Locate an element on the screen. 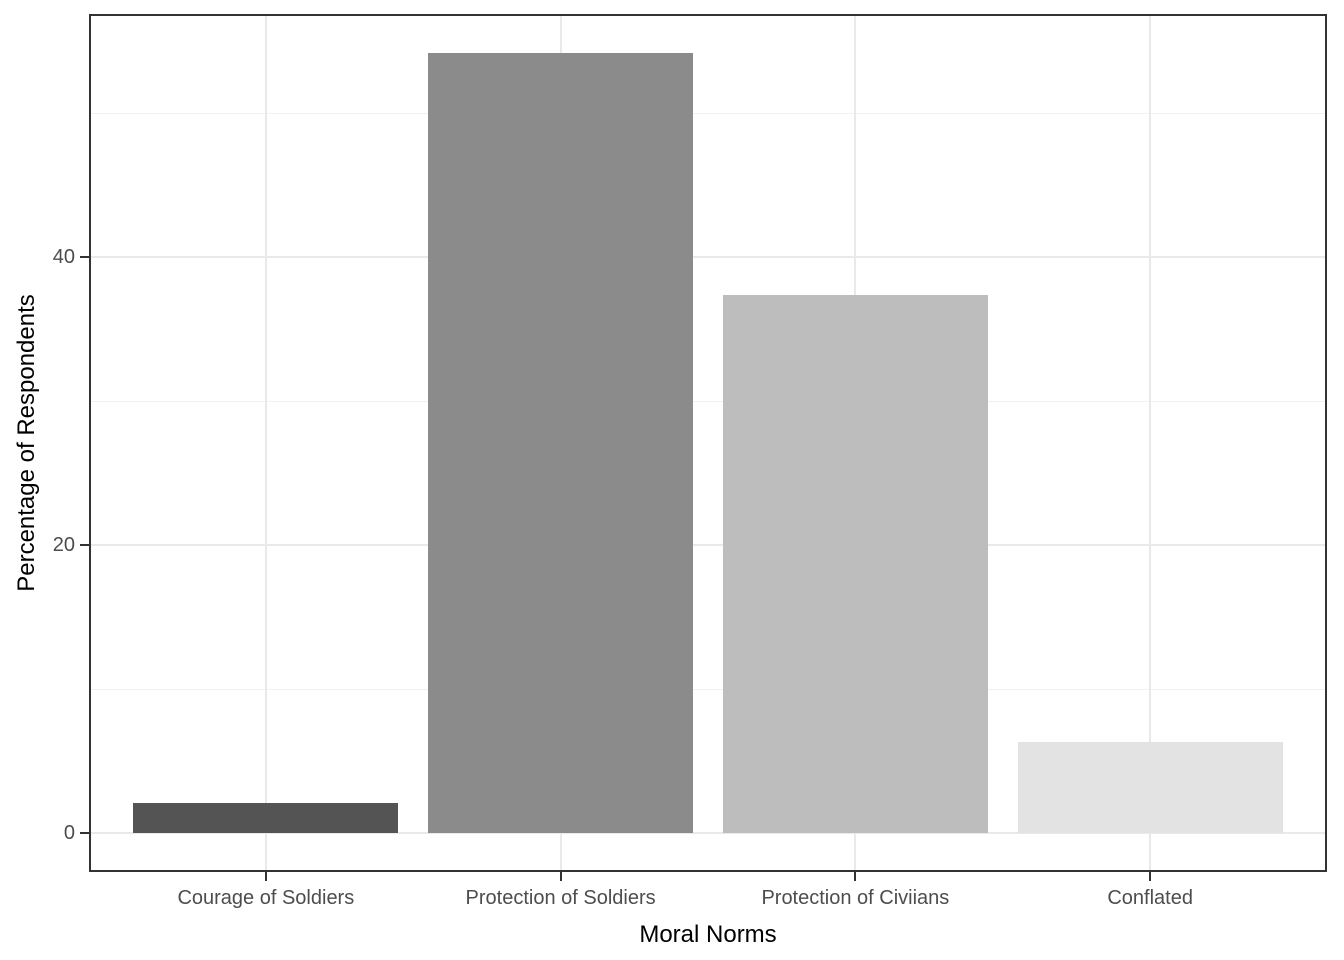  y-tick-label-20: 20 is located at coordinates (63, 545).